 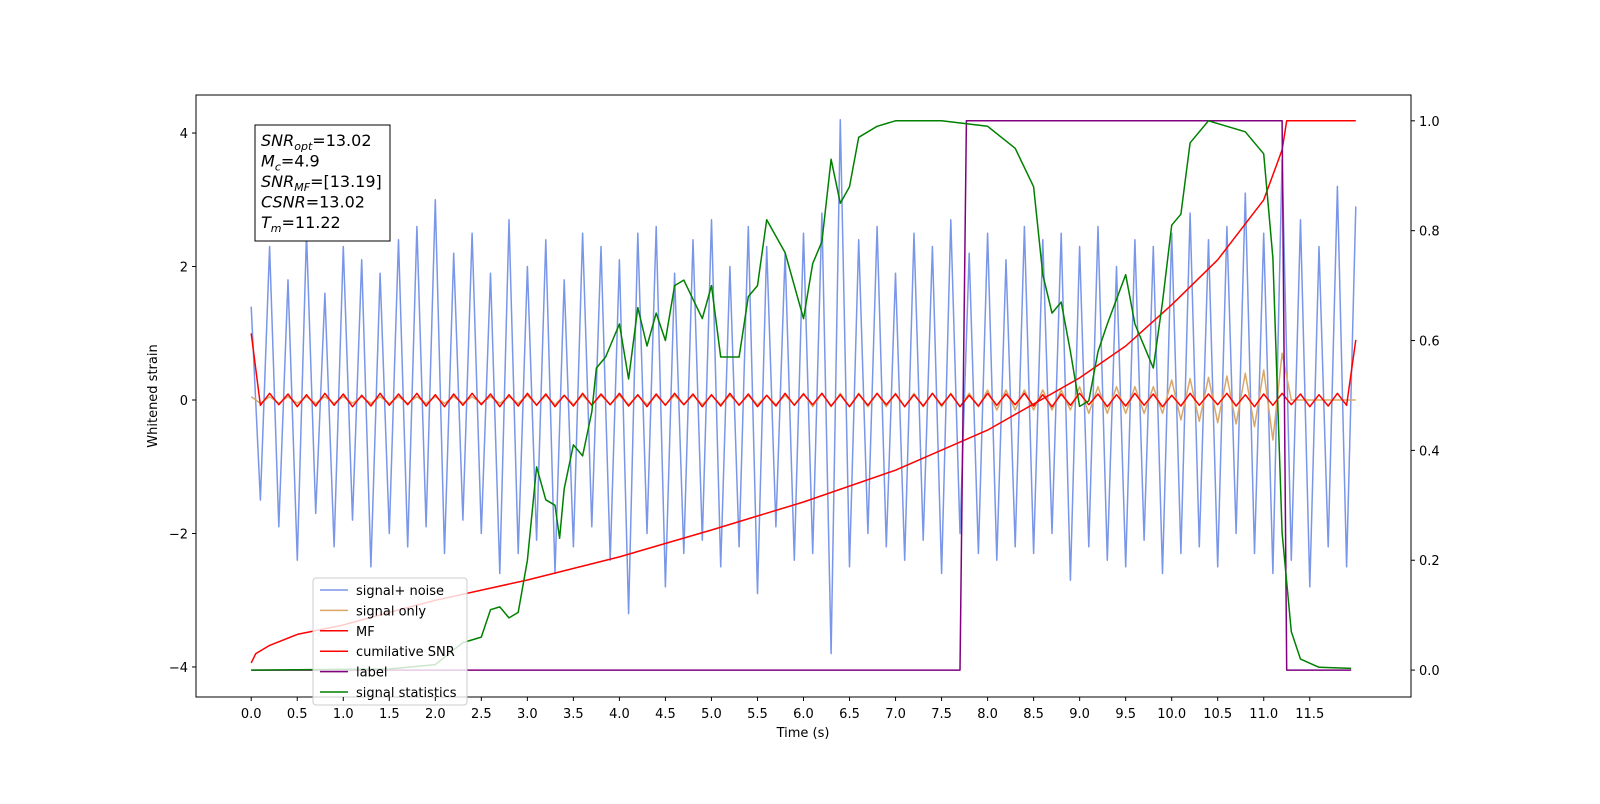 I want to click on x-tick-label: 10.0, so click(x=1171, y=714).